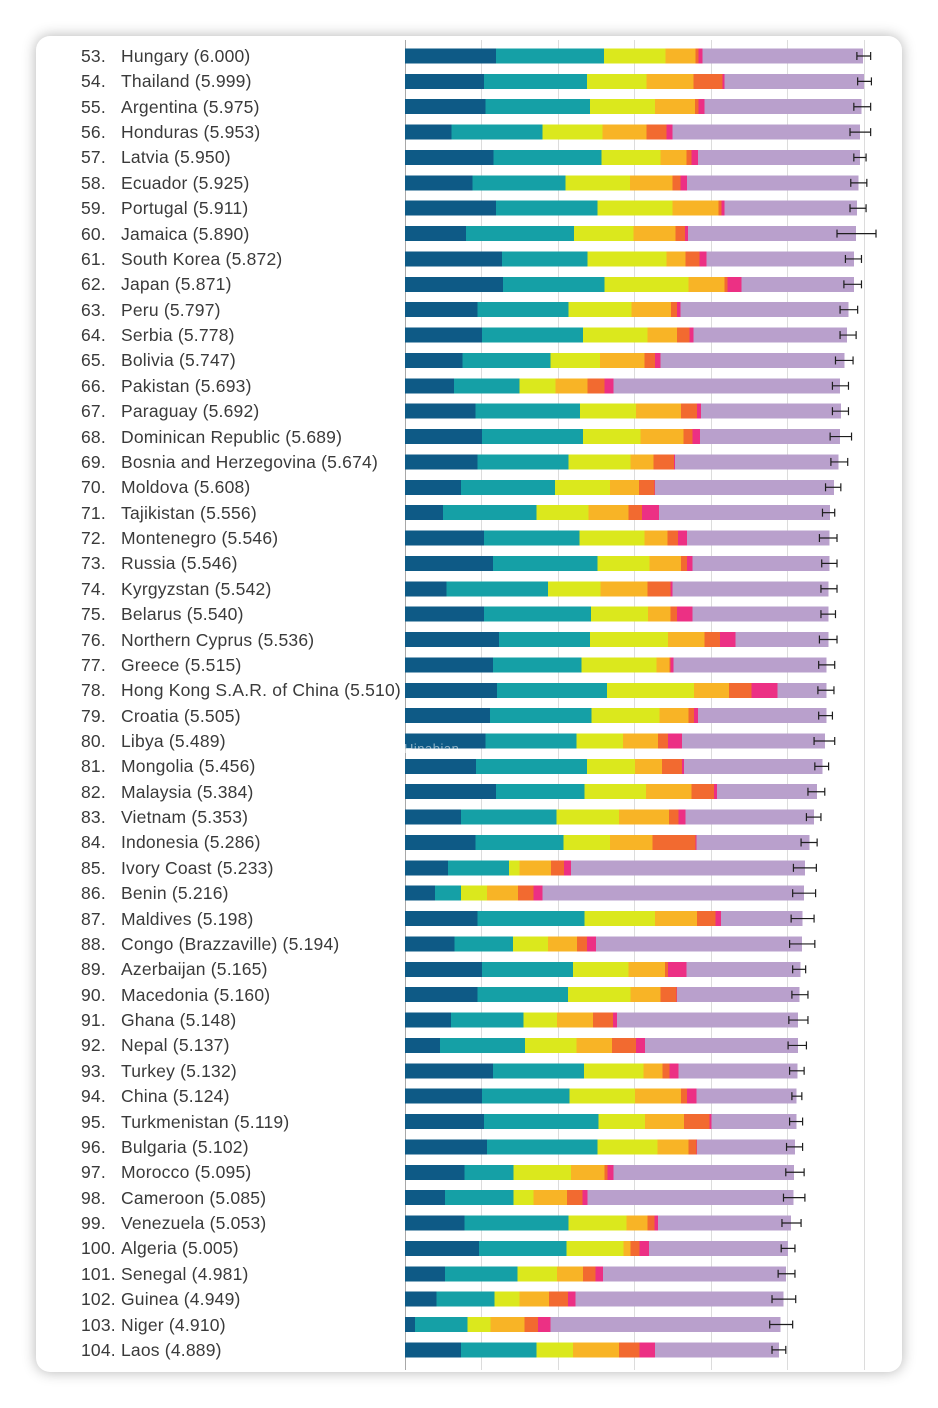 The image size is (938, 1408). I want to click on rank-label: 62., so click(93, 284).